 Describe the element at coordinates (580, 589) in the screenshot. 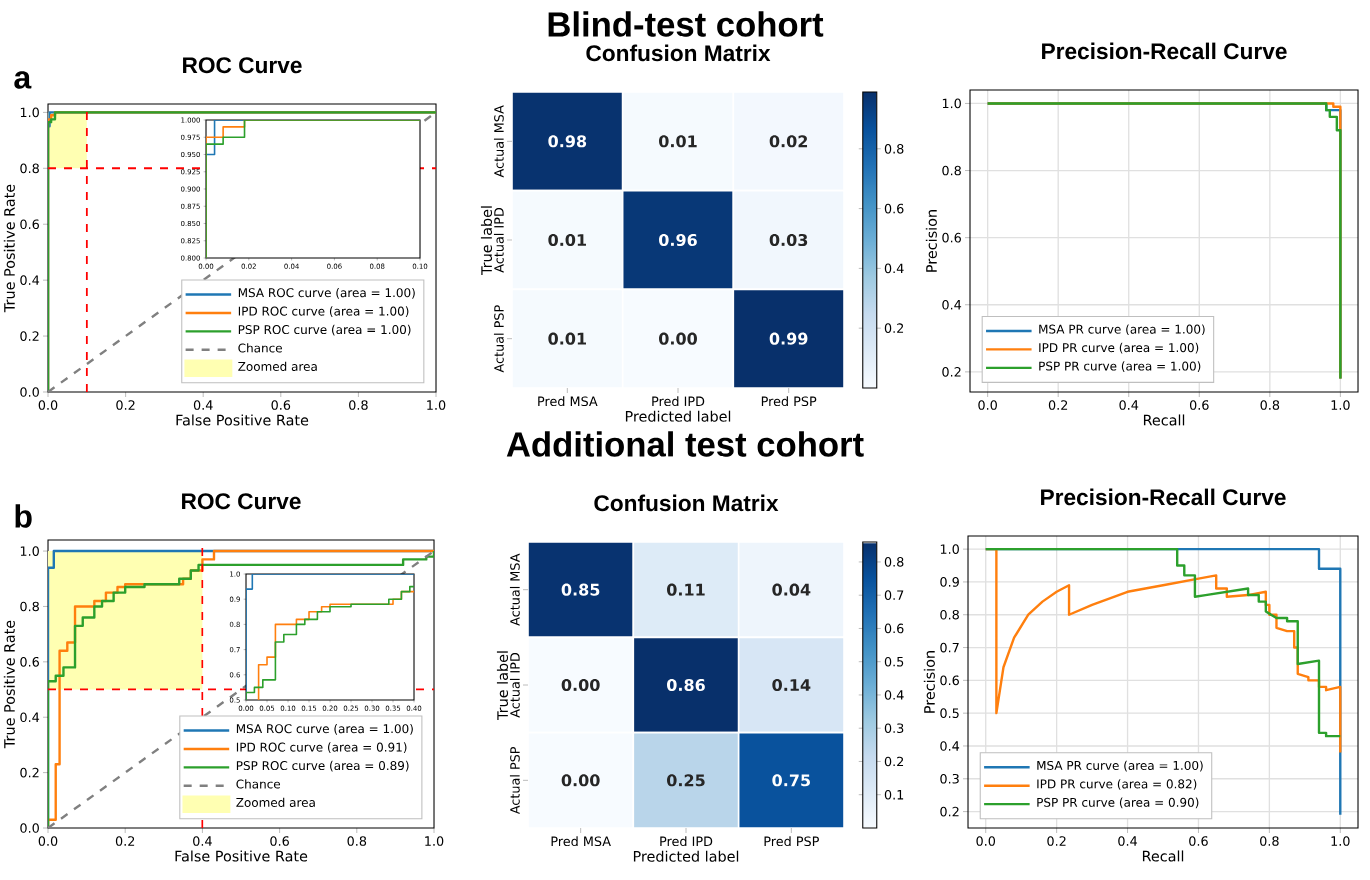

I see `data-label: 0.85` at that location.